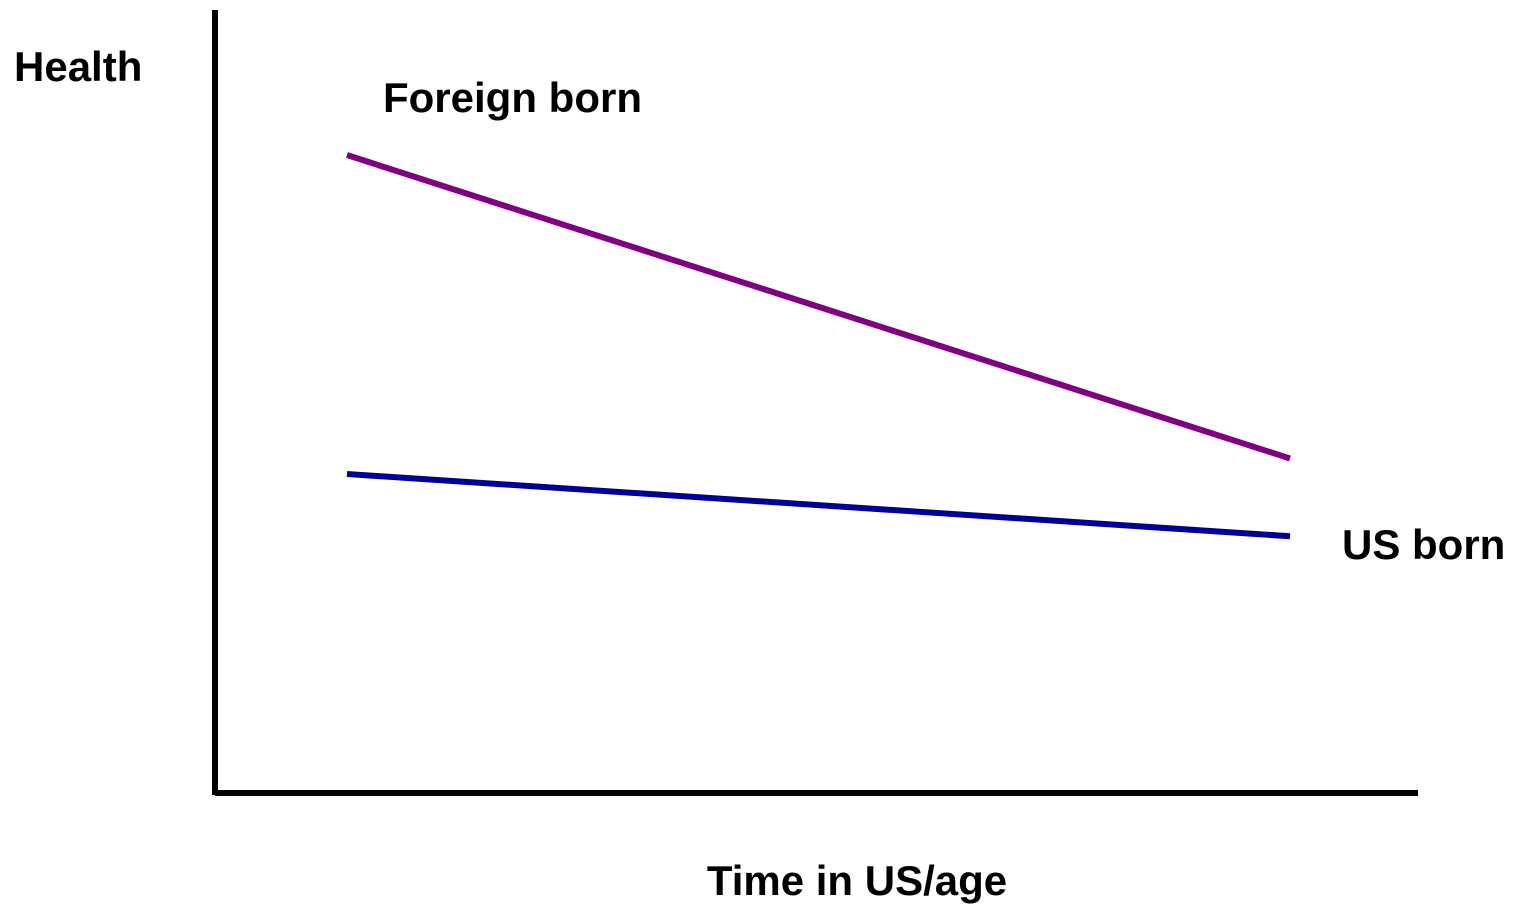  What do you see at coordinates (857, 880) in the screenshot?
I see `x-axis-label: Time in US/age` at bounding box center [857, 880].